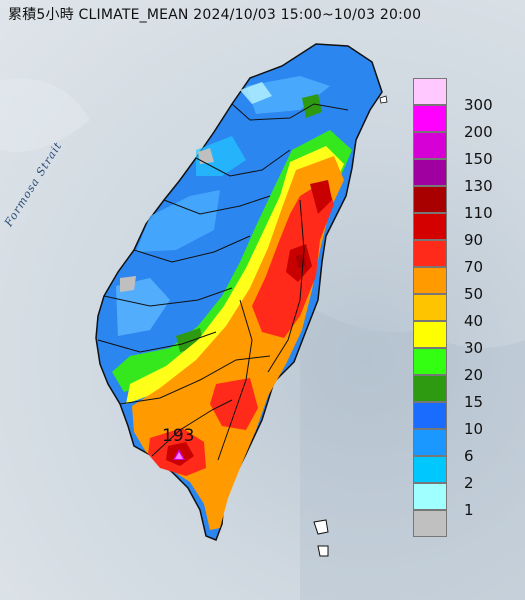  What do you see at coordinates (474, 348) in the screenshot?
I see `legend-label: 30` at bounding box center [474, 348].